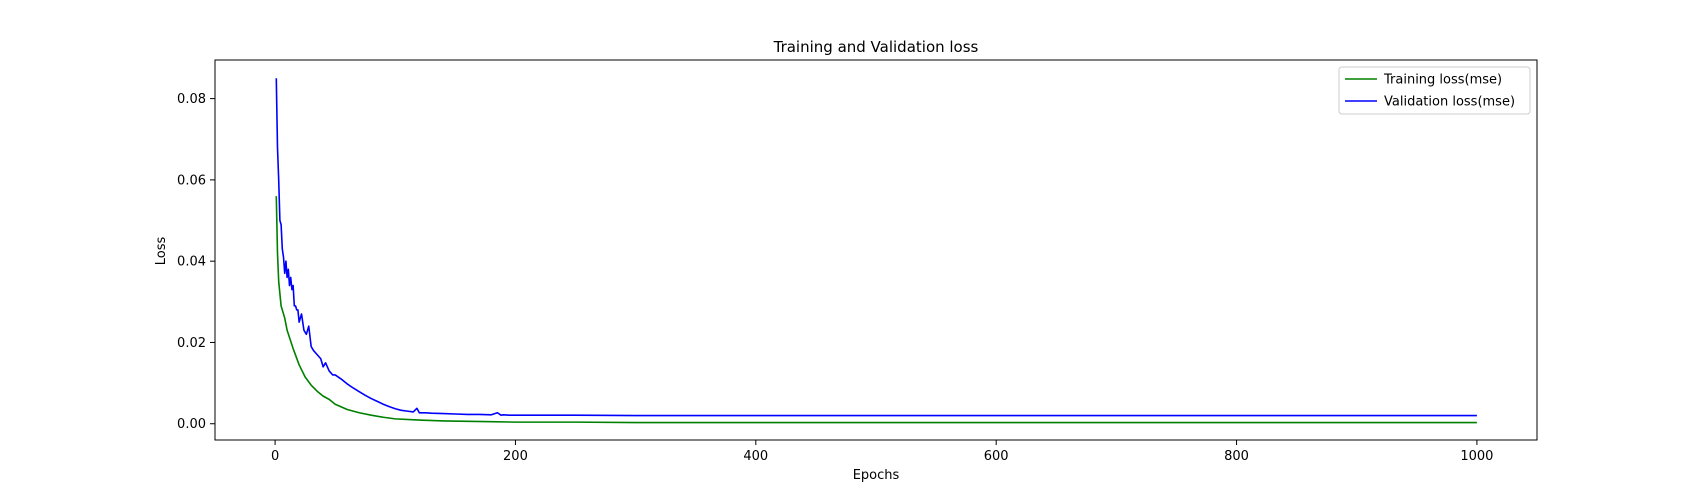 This screenshot has height=504, width=1700. I want to click on x-tick-label: 600, so click(996, 456).